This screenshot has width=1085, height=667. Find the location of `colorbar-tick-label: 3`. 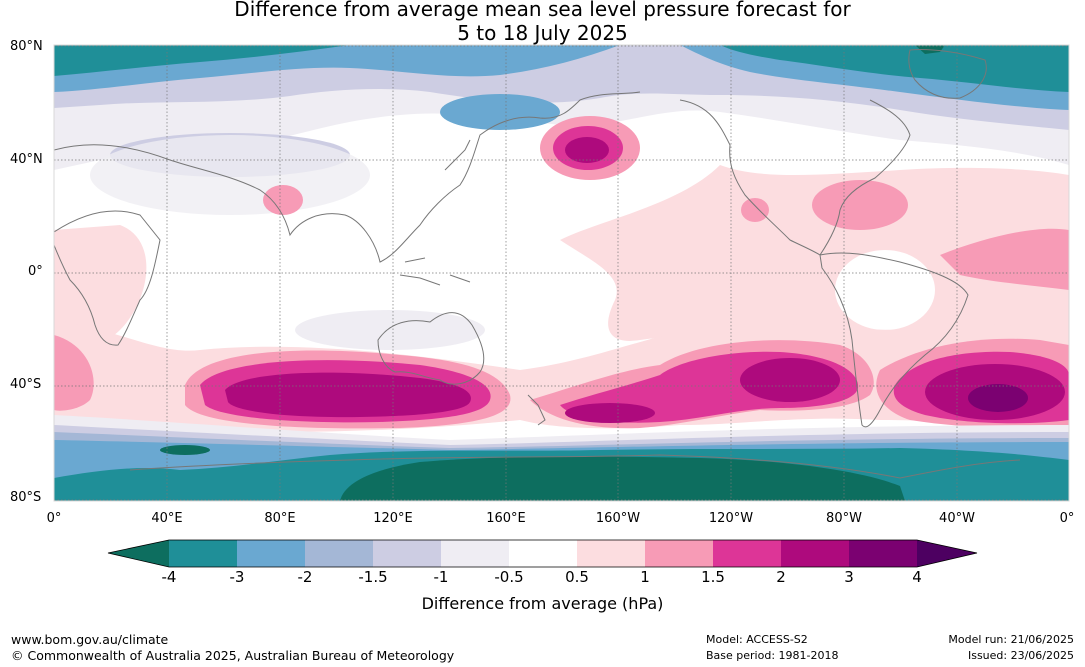

colorbar-tick-label: 3 is located at coordinates (849, 577).